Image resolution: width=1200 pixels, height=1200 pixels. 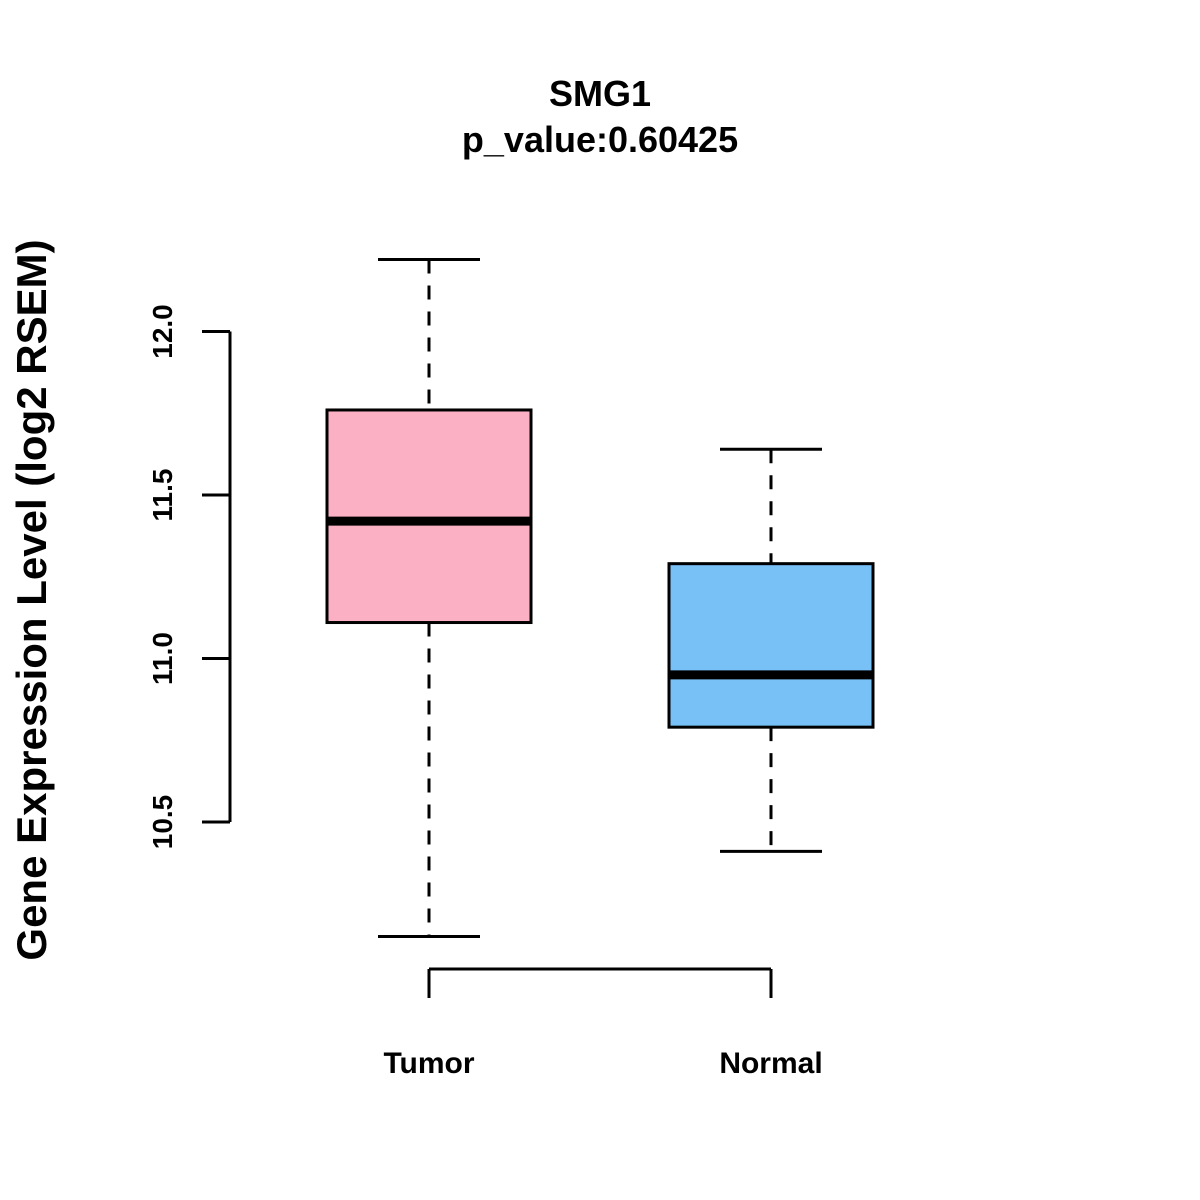 I want to click on x-category-label-normal: Normal, so click(x=770, y=1063).